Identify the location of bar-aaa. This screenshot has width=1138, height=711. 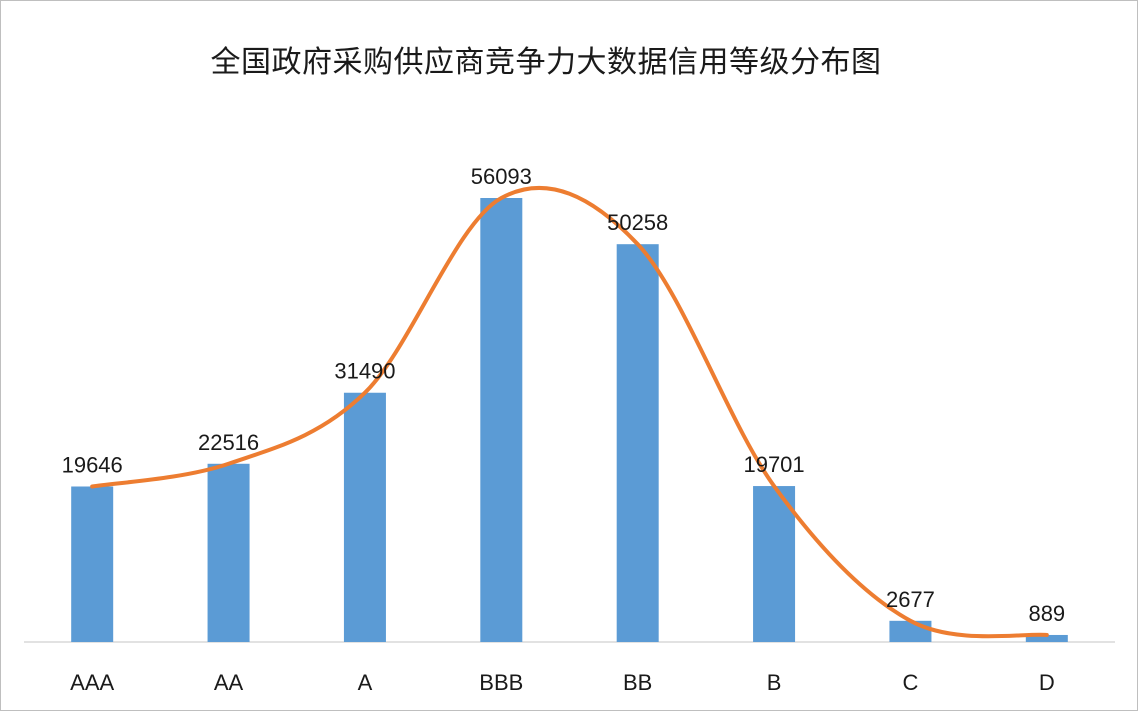
(92, 564).